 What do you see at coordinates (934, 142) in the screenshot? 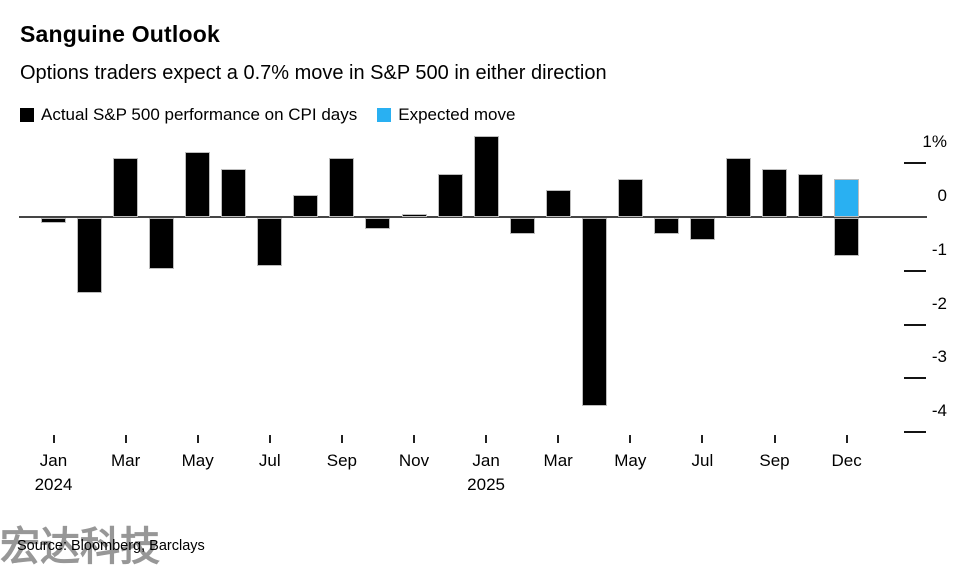
I see `y-axis-label: 1%` at bounding box center [934, 142].